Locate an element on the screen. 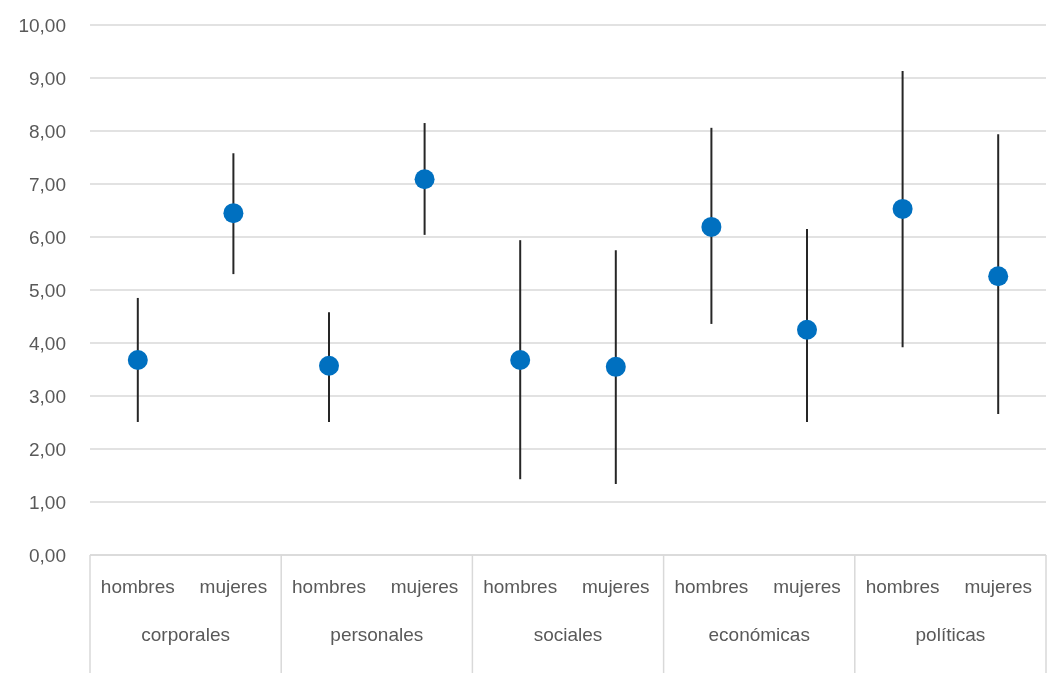  y-tick-label: 5,00 is located at coordinates (47, 290).